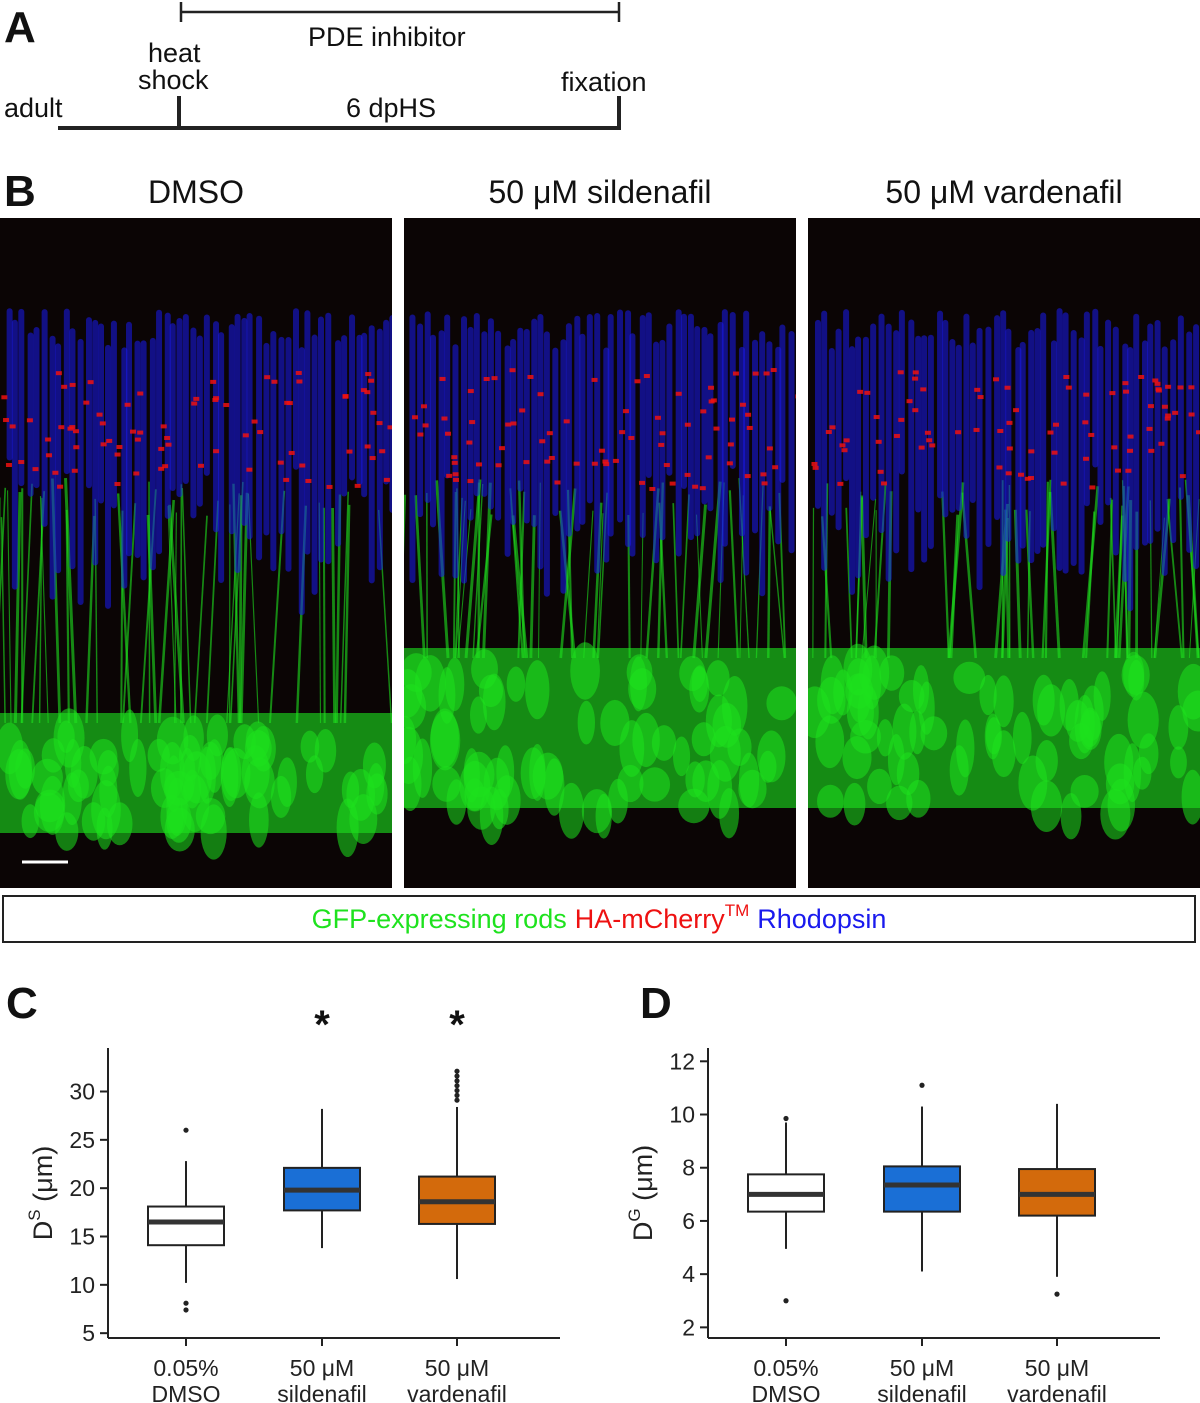 The image size is (1200, 1403). Describe the element at coordinates (457, 1392) in the screenshot. I see `ds-x-tick-label-line2: vardenafil` at that location.